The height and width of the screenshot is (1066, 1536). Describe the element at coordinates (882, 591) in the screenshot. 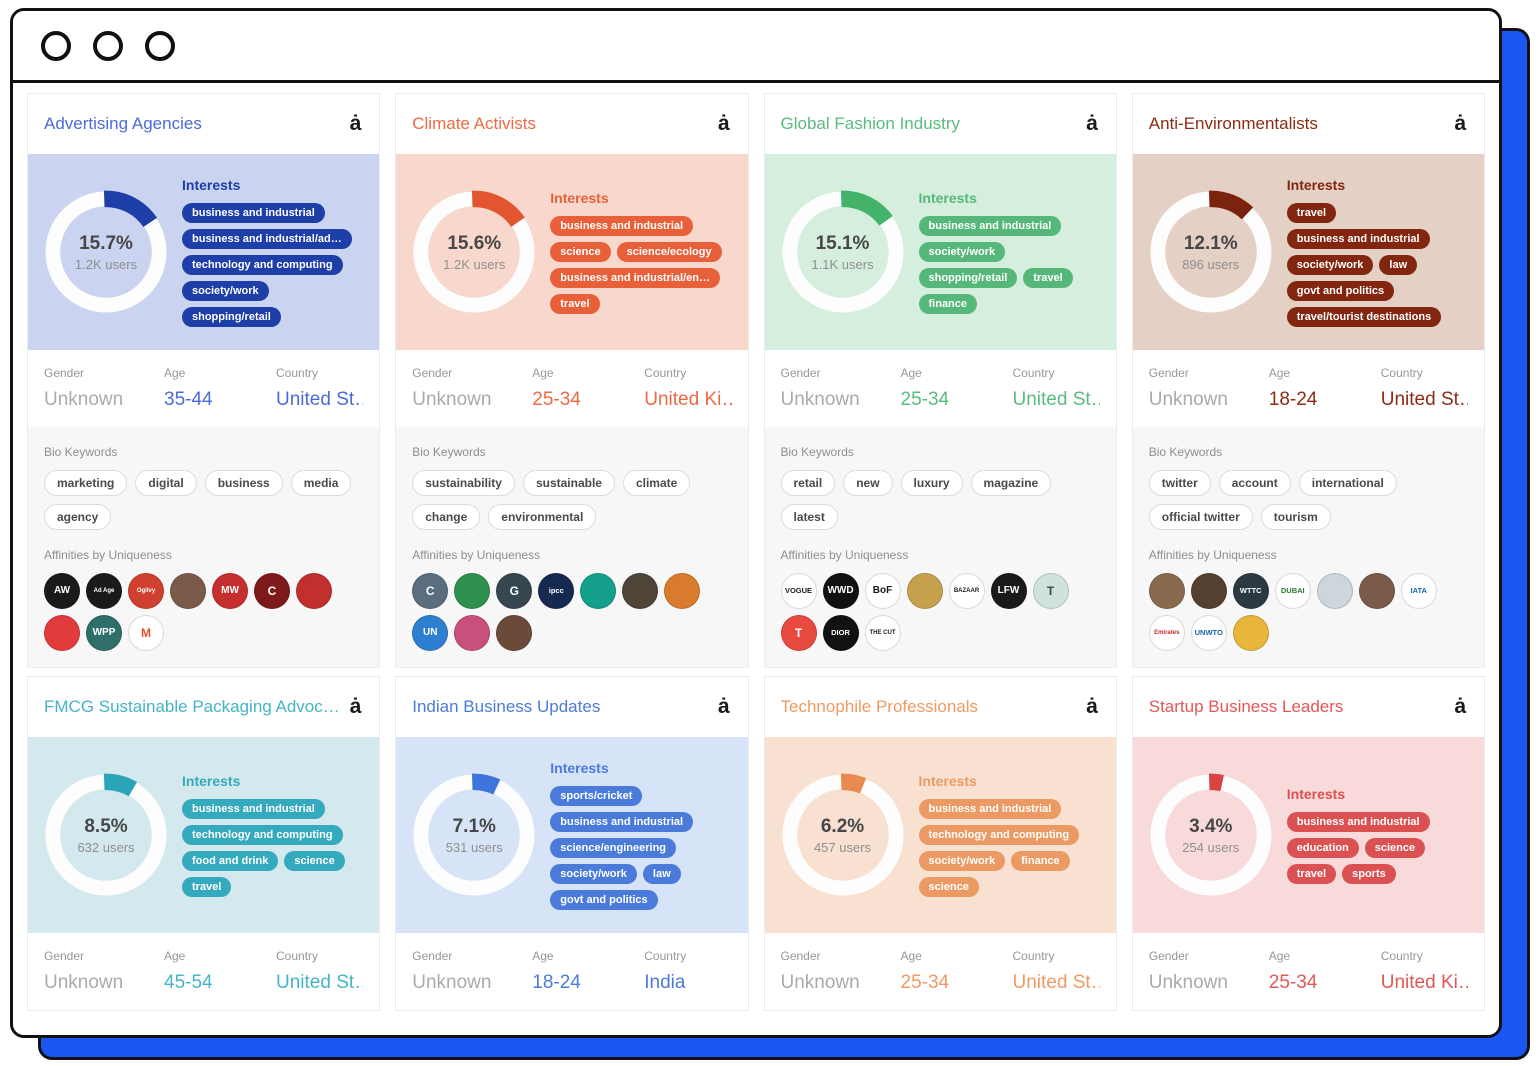

I see `affinity-logo: BoF` at that location.